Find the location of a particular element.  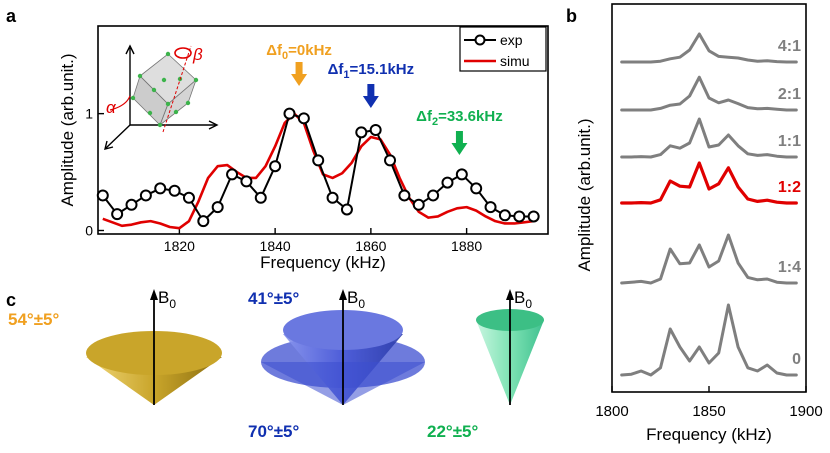

stack-series-label: 0 is located at coordinates (796, 359).